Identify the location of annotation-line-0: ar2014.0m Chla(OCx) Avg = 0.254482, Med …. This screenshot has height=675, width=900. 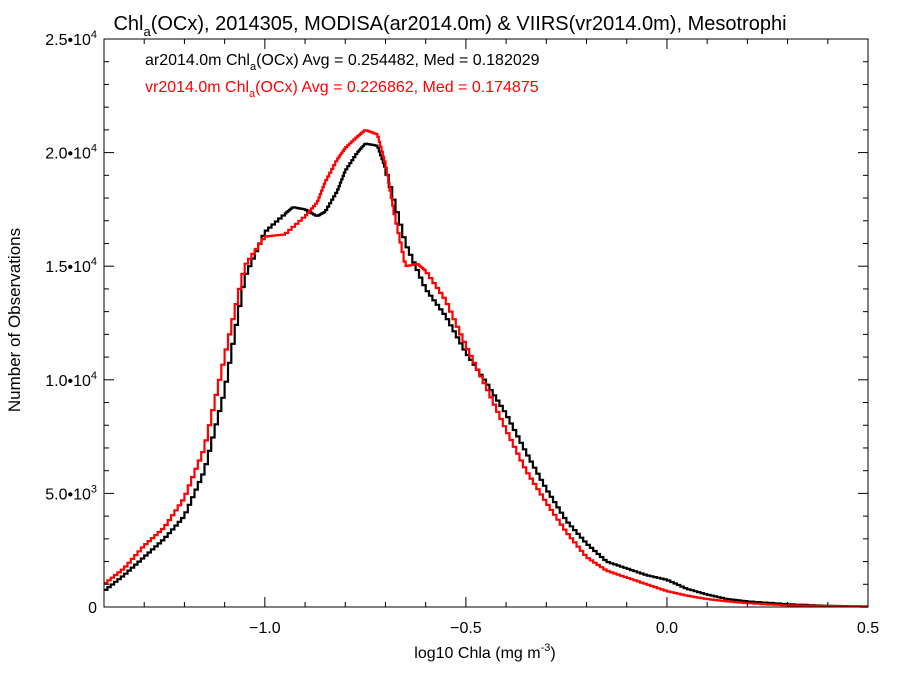
(342, 62).